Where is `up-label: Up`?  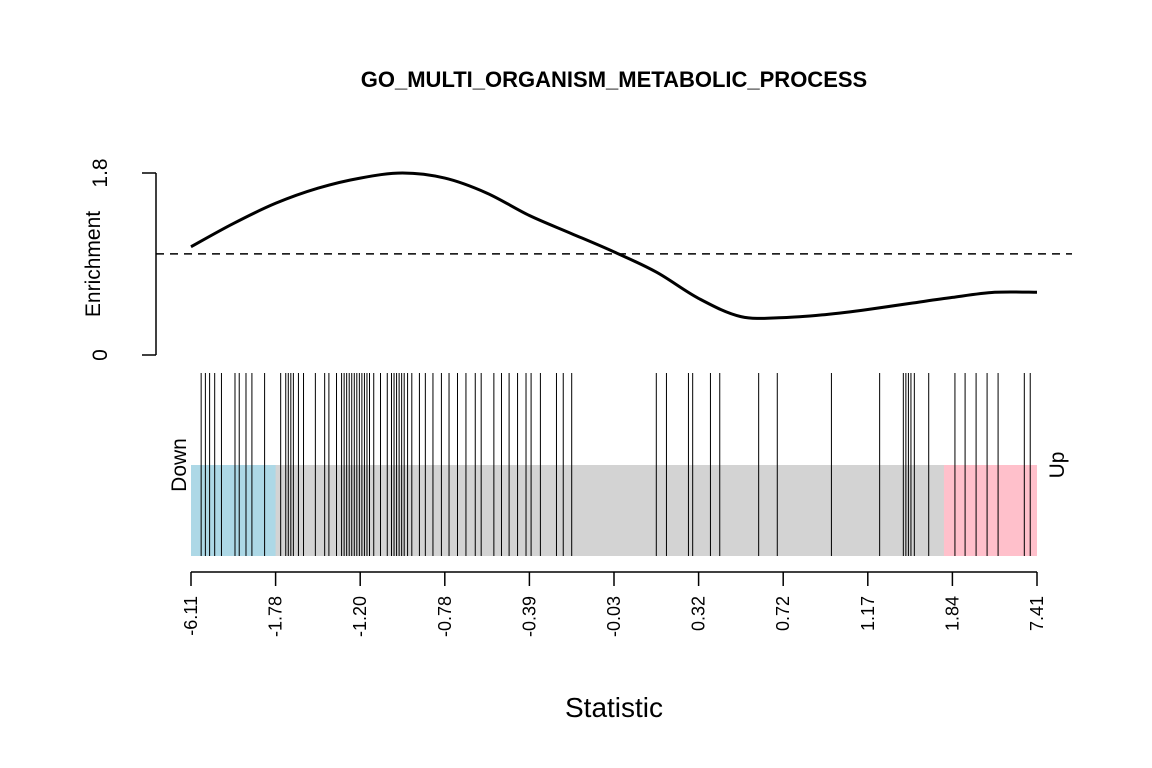 up-label: Up is located at coordinates (1057, 465).